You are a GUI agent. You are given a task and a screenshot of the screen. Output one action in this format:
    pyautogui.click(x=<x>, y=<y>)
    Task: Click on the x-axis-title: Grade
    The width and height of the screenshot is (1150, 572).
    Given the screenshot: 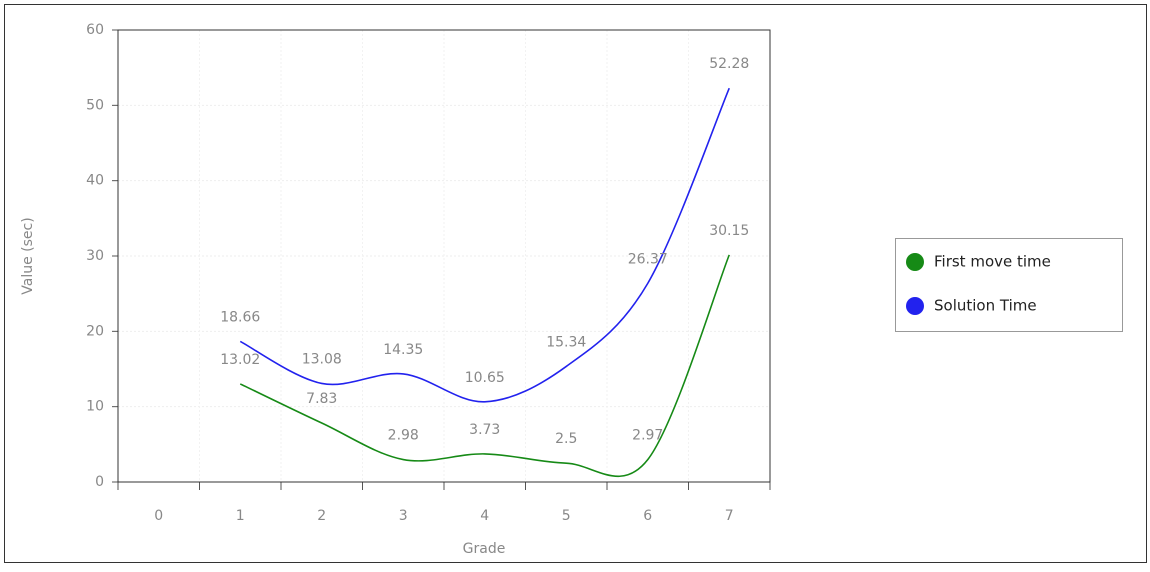 What is the action you would take?
    pyautogui.click(x=484, y=549)
    